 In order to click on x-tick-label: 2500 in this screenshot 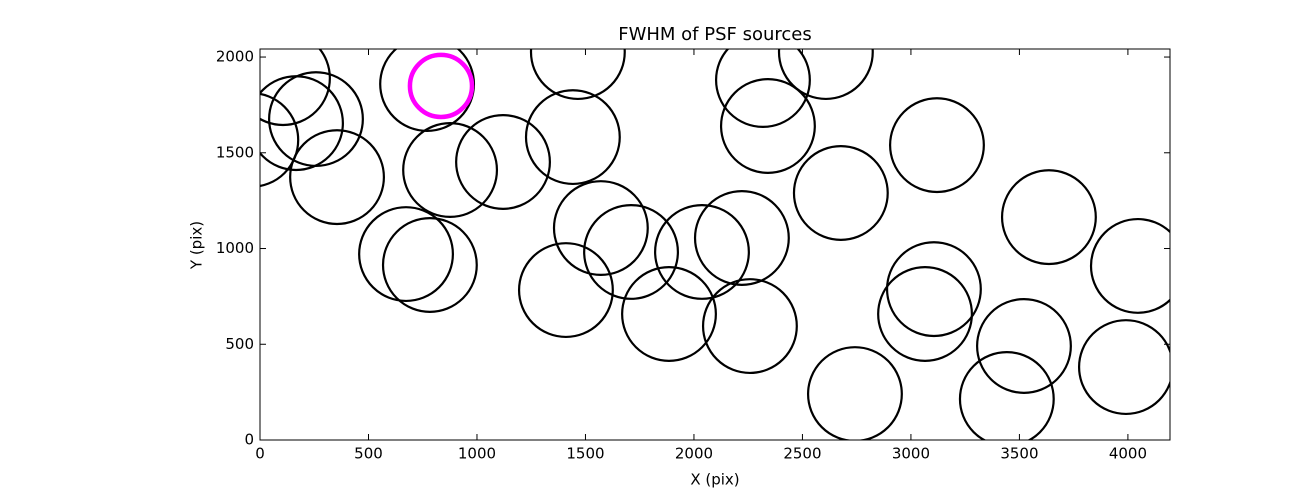, I will do `click(802, 454)`.